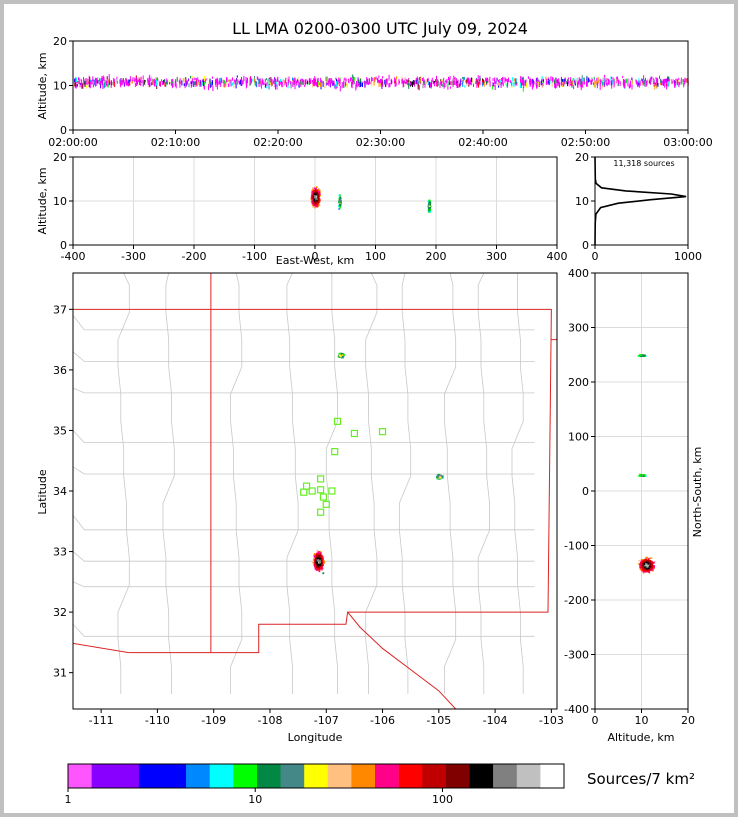  What do you see at coordinates (576, 709) in the screenshot?
I see `y-tick-label: -400` at bounding box center [576, 709].